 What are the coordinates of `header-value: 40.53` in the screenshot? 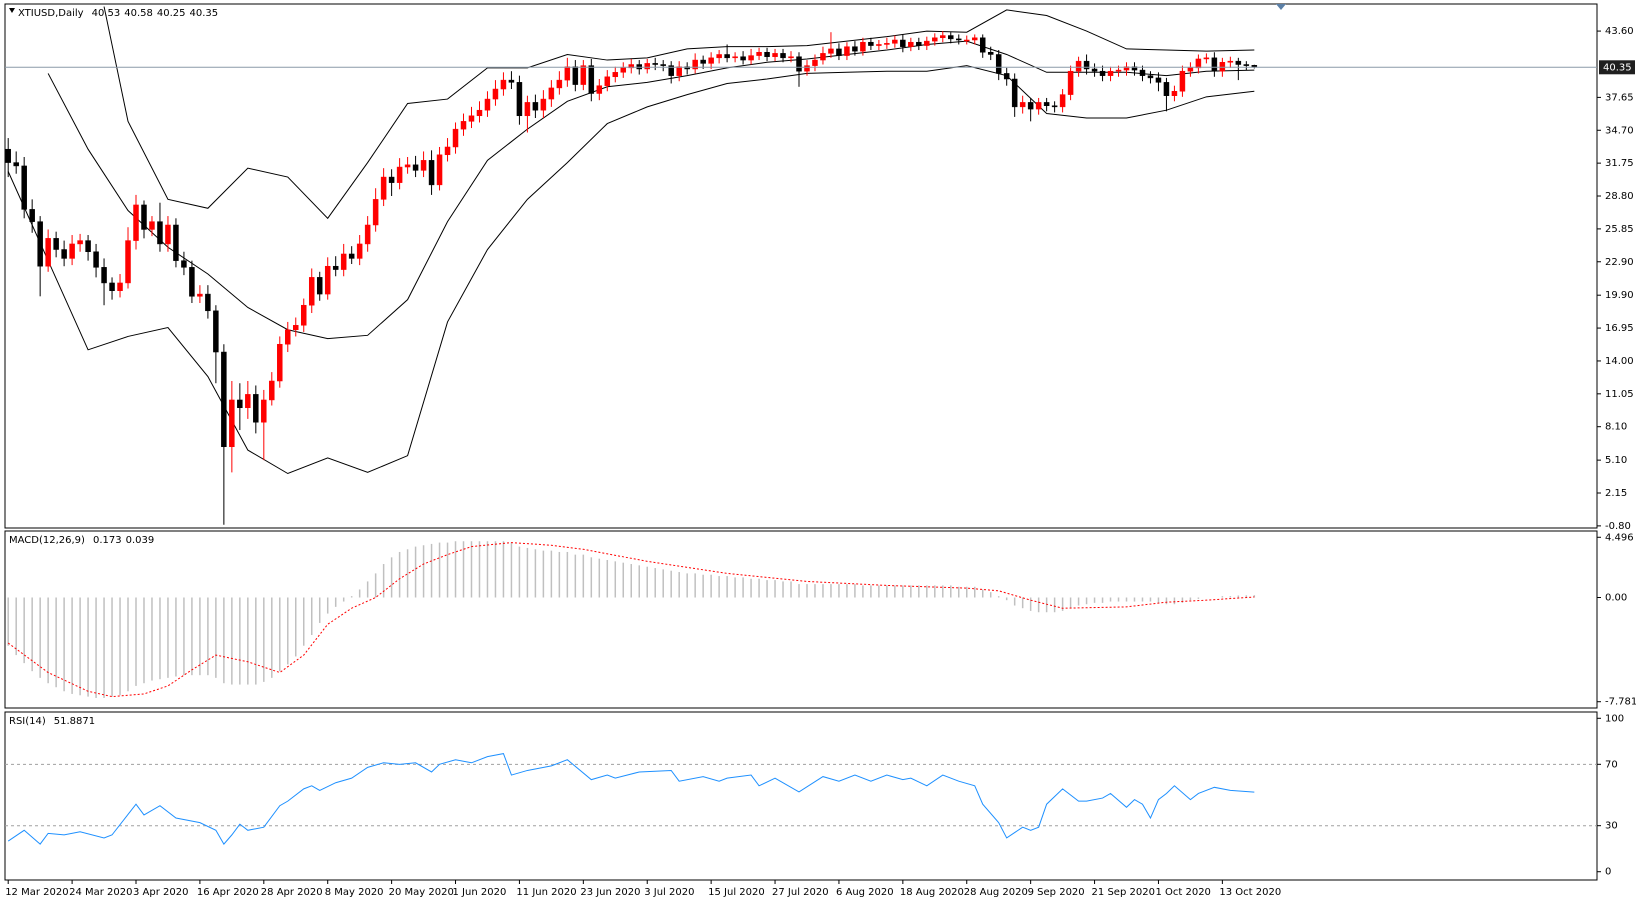 It's located at (106, 13).